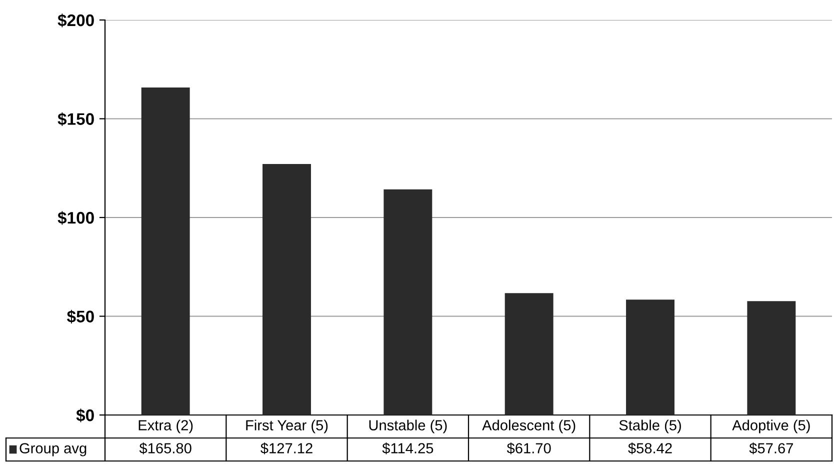 The image size is (834, 466). I want to click on data-label: $127.12, so click(286, 448).